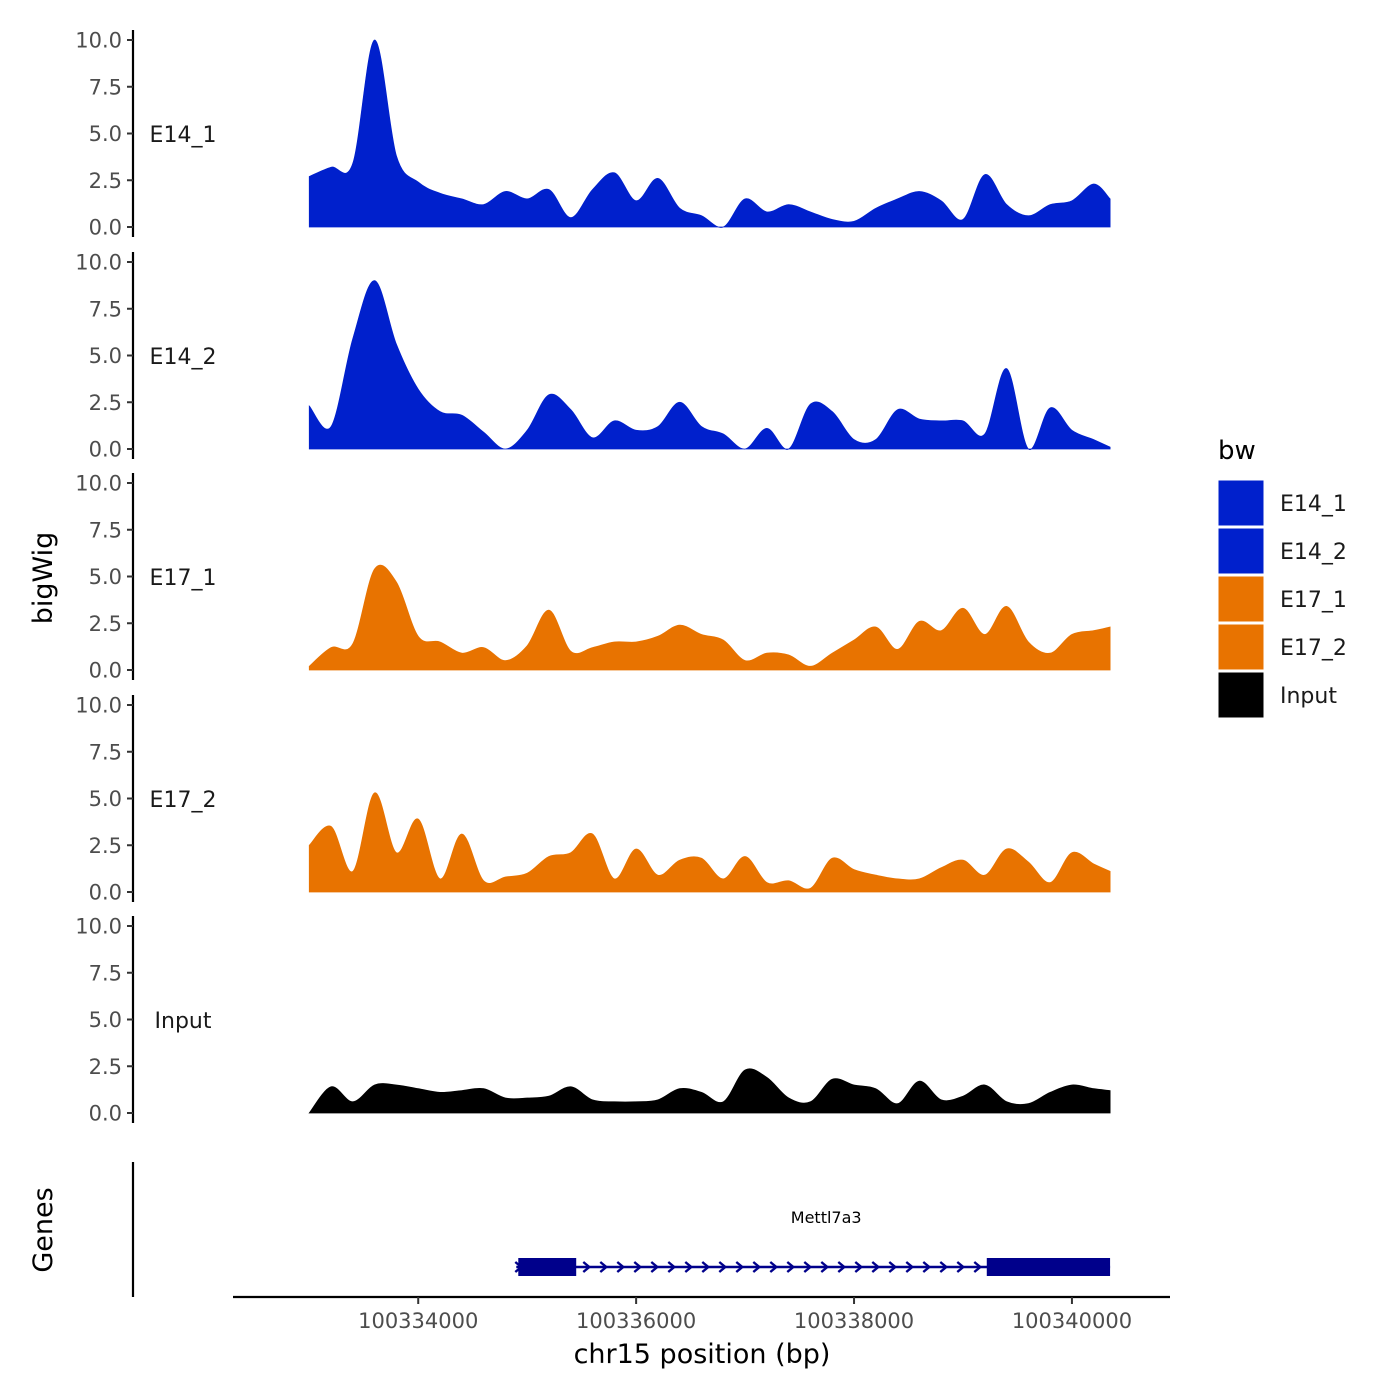  I want to click on legend-key-Input, so click(1241, 695).